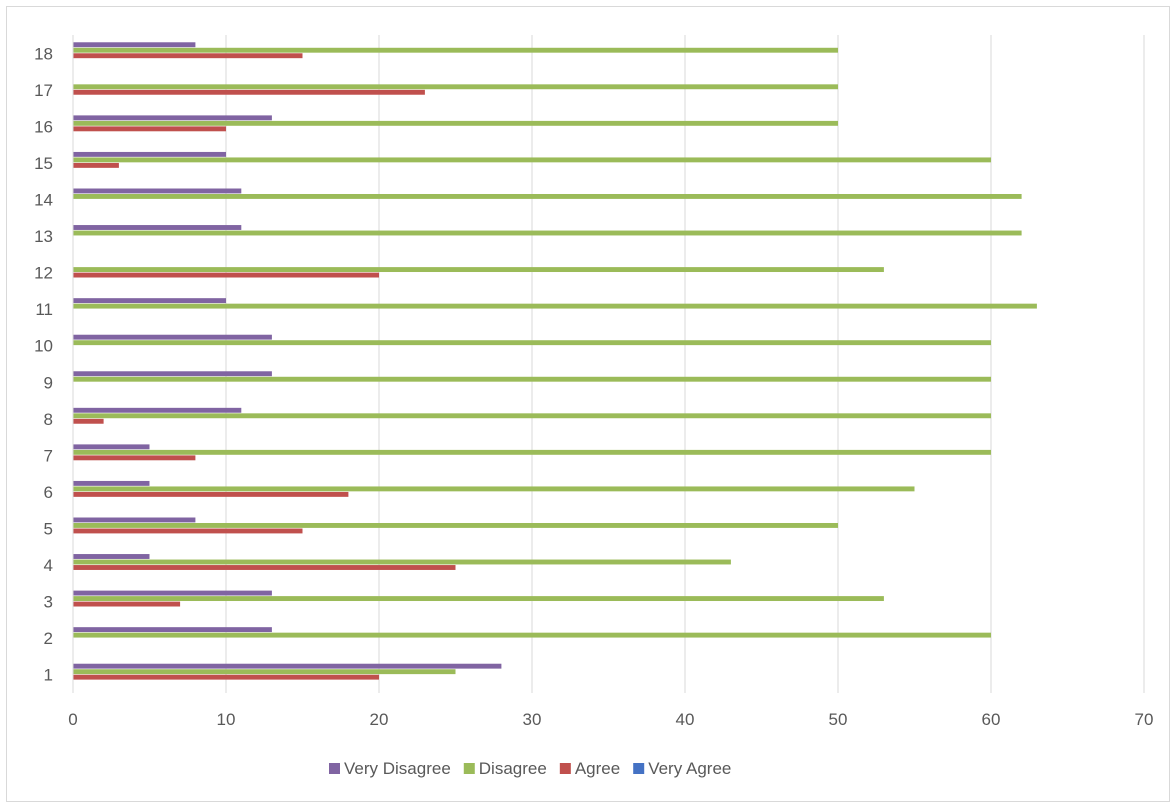  I want to click on y-tick-label: 1, so click(48, 675).